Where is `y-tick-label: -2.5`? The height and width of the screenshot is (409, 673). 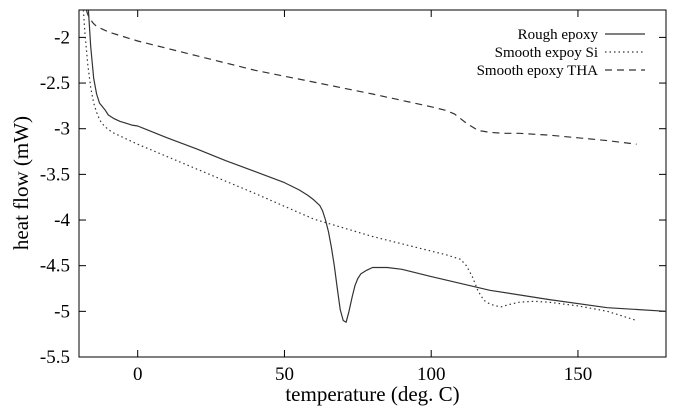 y-tick-label: -2.5 is located at coordinates (55, 83).